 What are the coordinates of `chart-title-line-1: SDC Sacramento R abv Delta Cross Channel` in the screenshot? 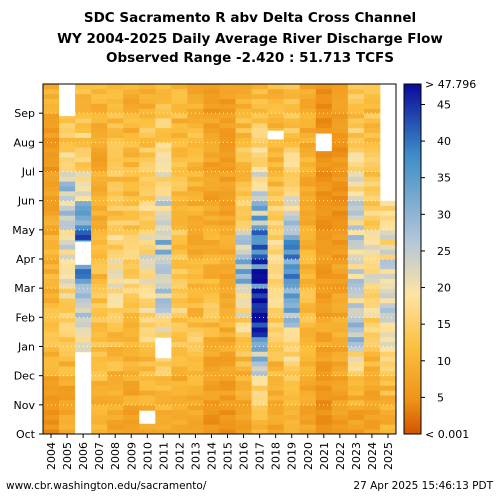 It's located at (250, 18).